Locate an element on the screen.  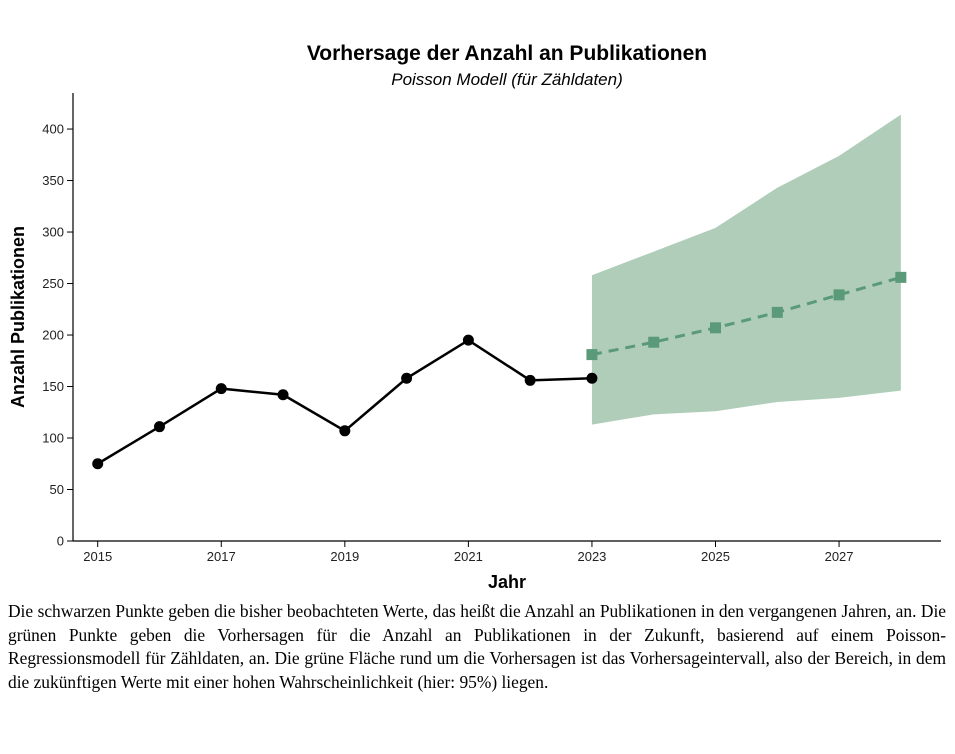
x-axis-title: Jahr is located at coordinates (507, 582).